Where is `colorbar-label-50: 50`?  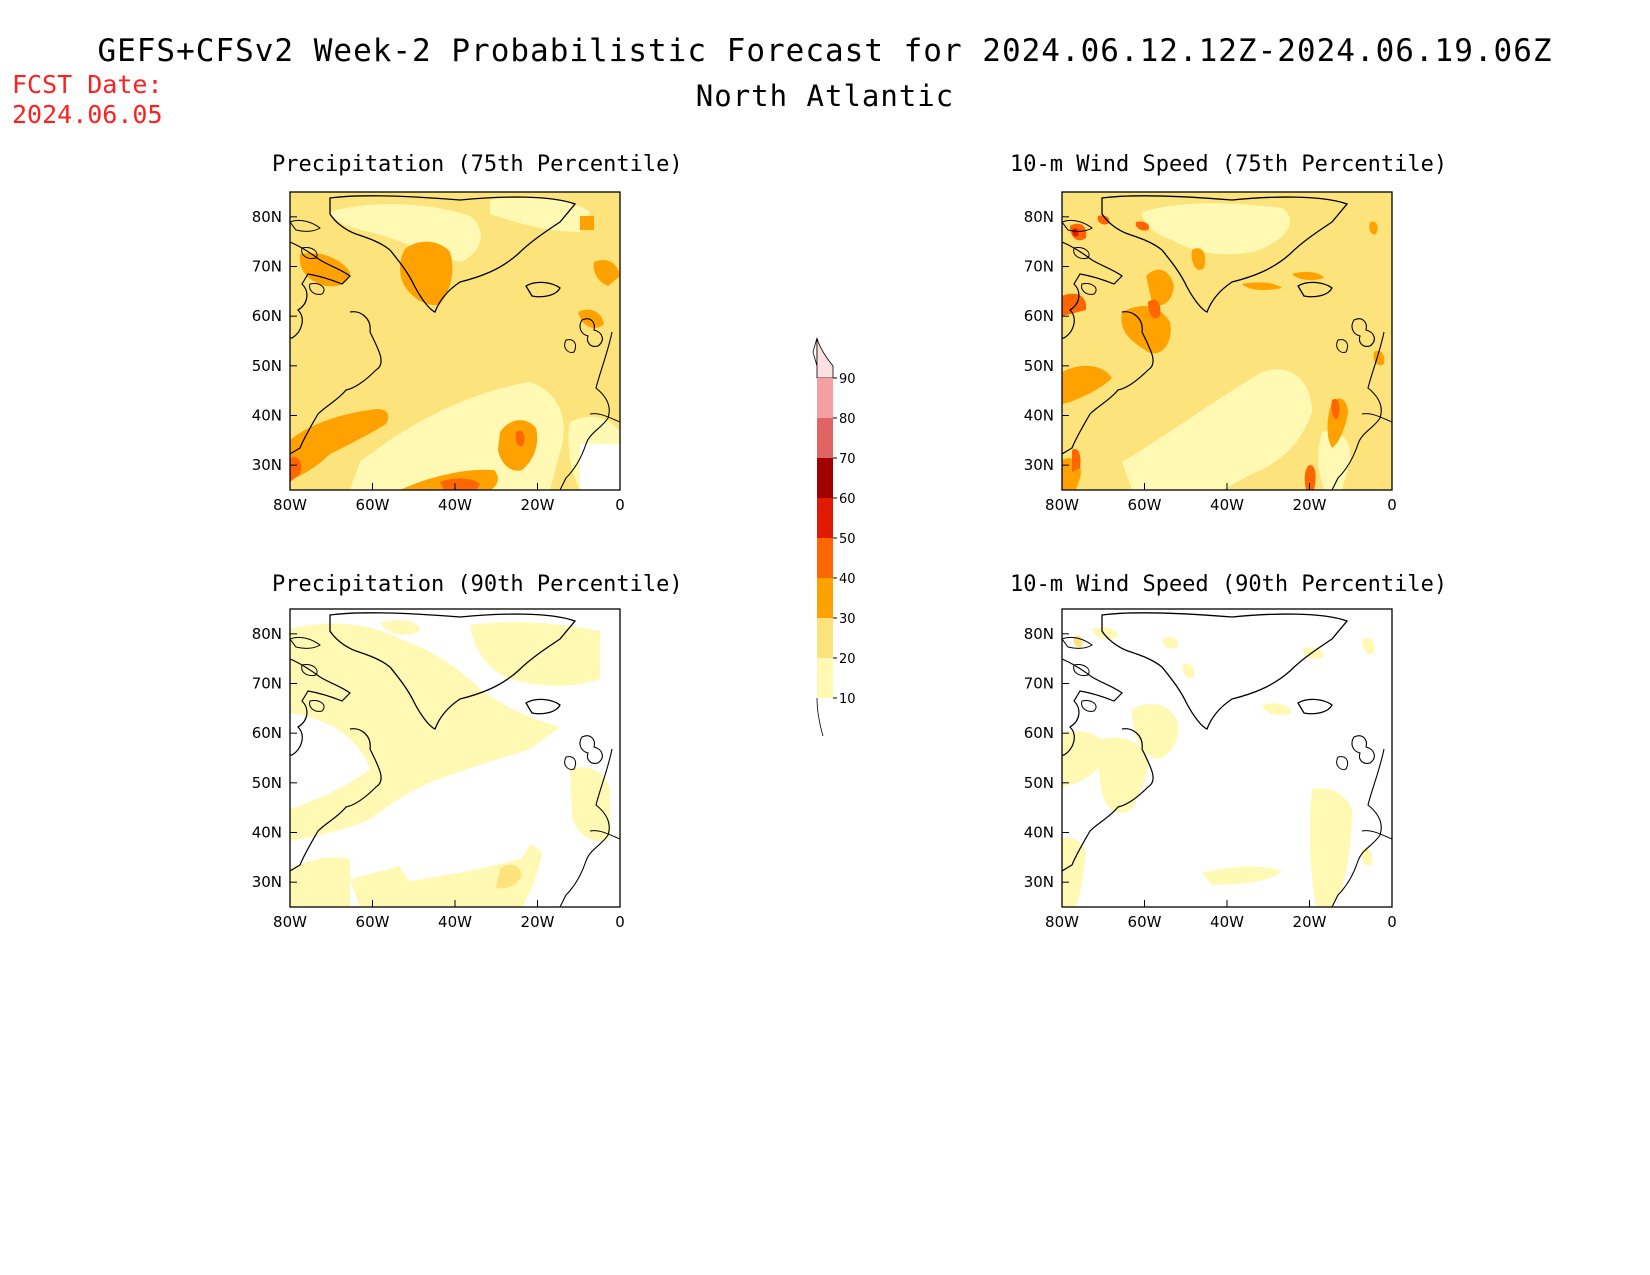
colorbar-label-50: 50 is located at coordinates (847, 539).